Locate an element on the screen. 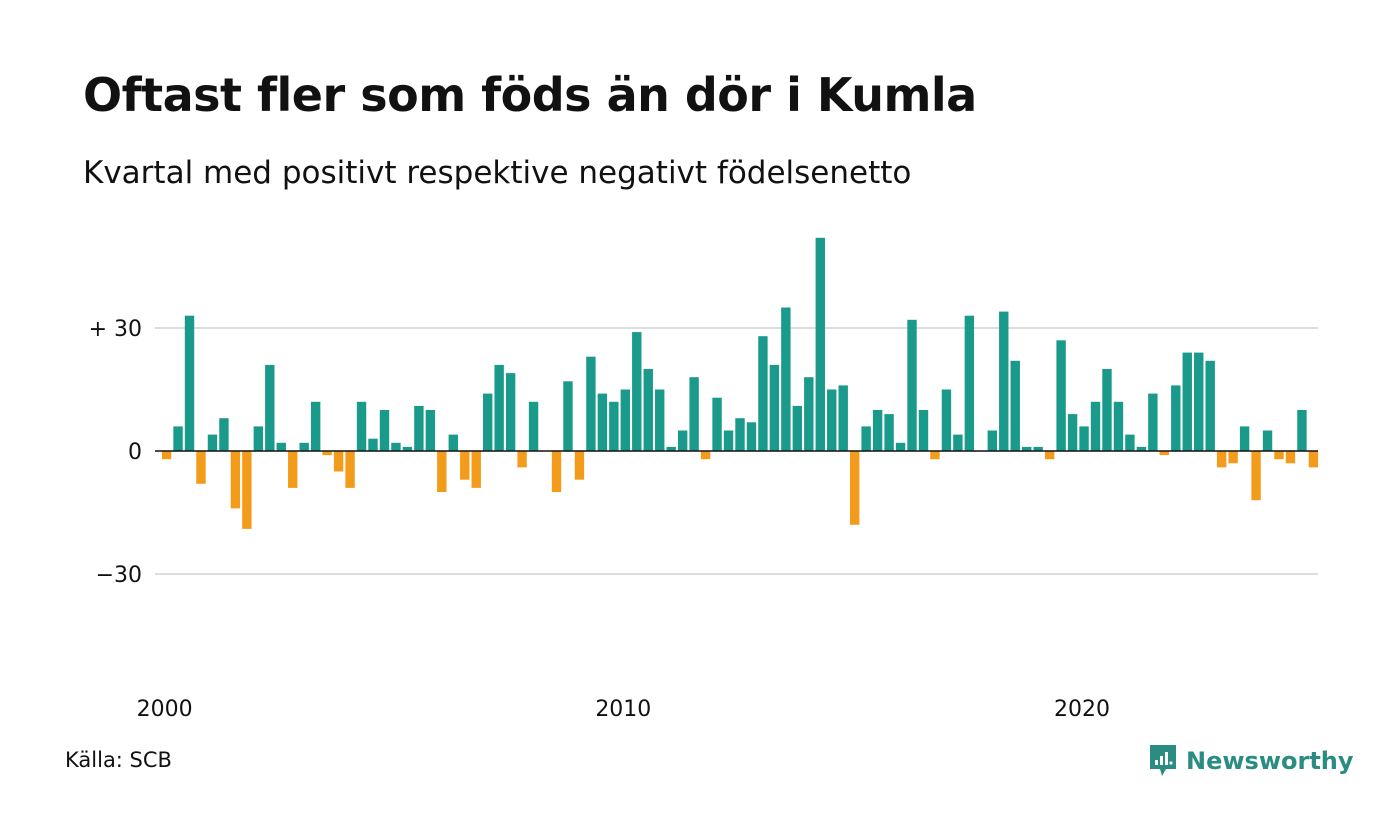 The width and height of the screenshot is (1400, 840). bar-2011-k3 is located at coordinates (694, 414).